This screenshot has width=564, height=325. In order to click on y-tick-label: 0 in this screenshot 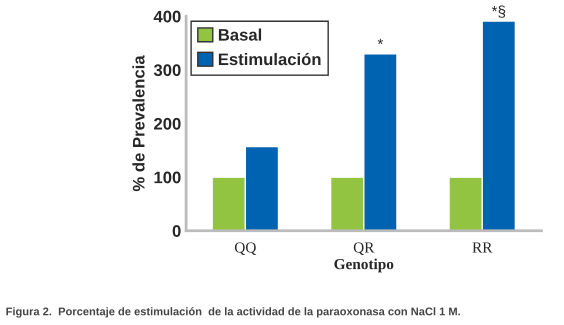, I will do `click(176, 231)`.